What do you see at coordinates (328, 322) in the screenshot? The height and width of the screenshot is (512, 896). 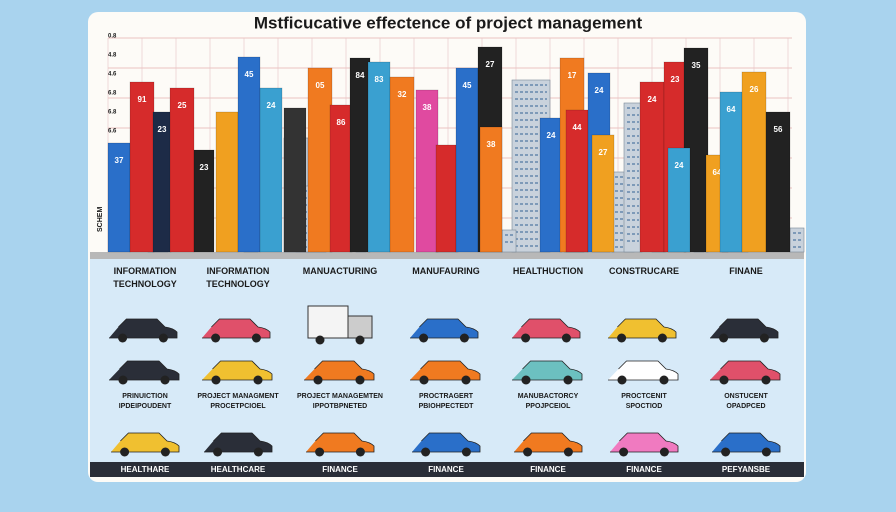 I see `truck` at bounding box center [328, 322].